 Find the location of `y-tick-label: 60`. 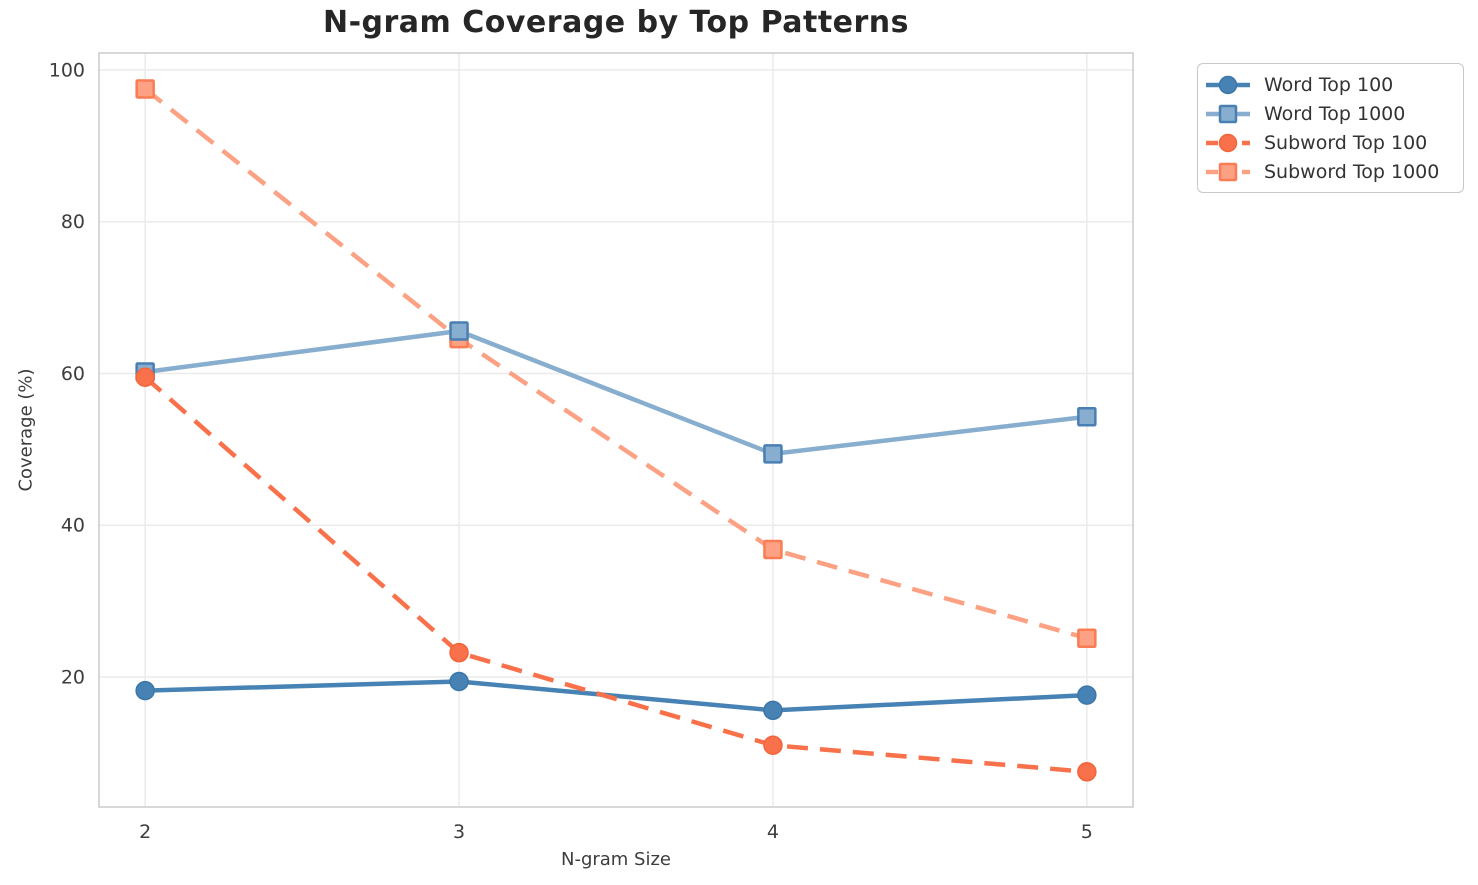

y-tick-label: 60 is located at coordinates (73, 374).